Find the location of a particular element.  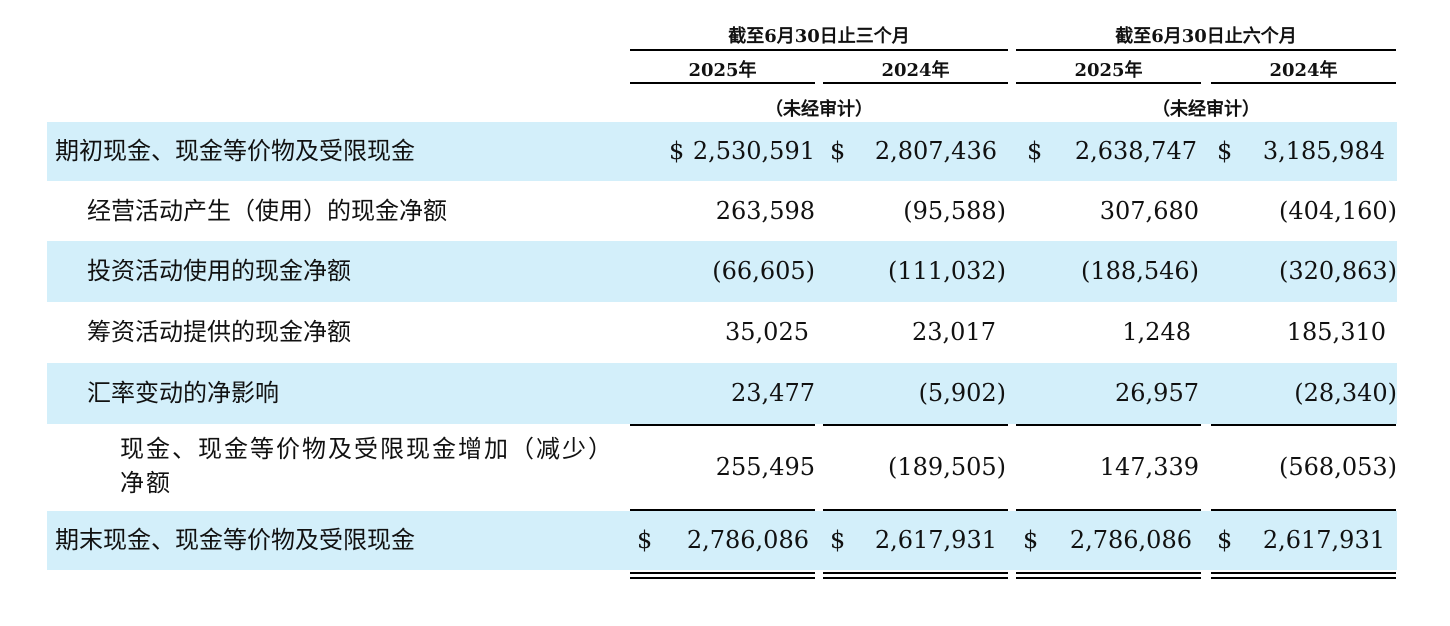

value-h-2024: 185,310 is located at coordinates (1336, 332).